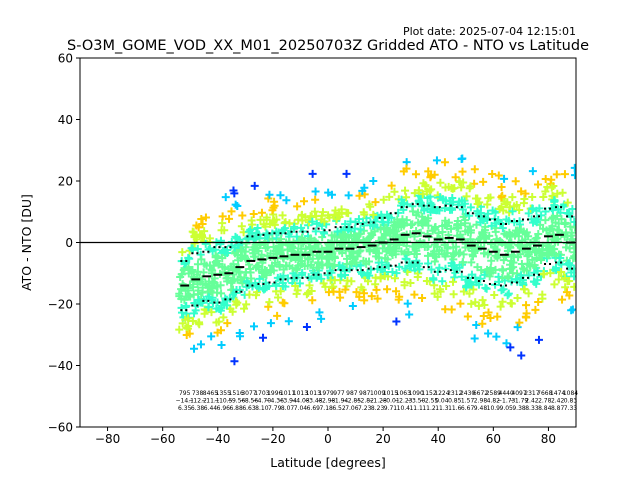  I want to click on bin-label: 2.98, so click(481, 401).